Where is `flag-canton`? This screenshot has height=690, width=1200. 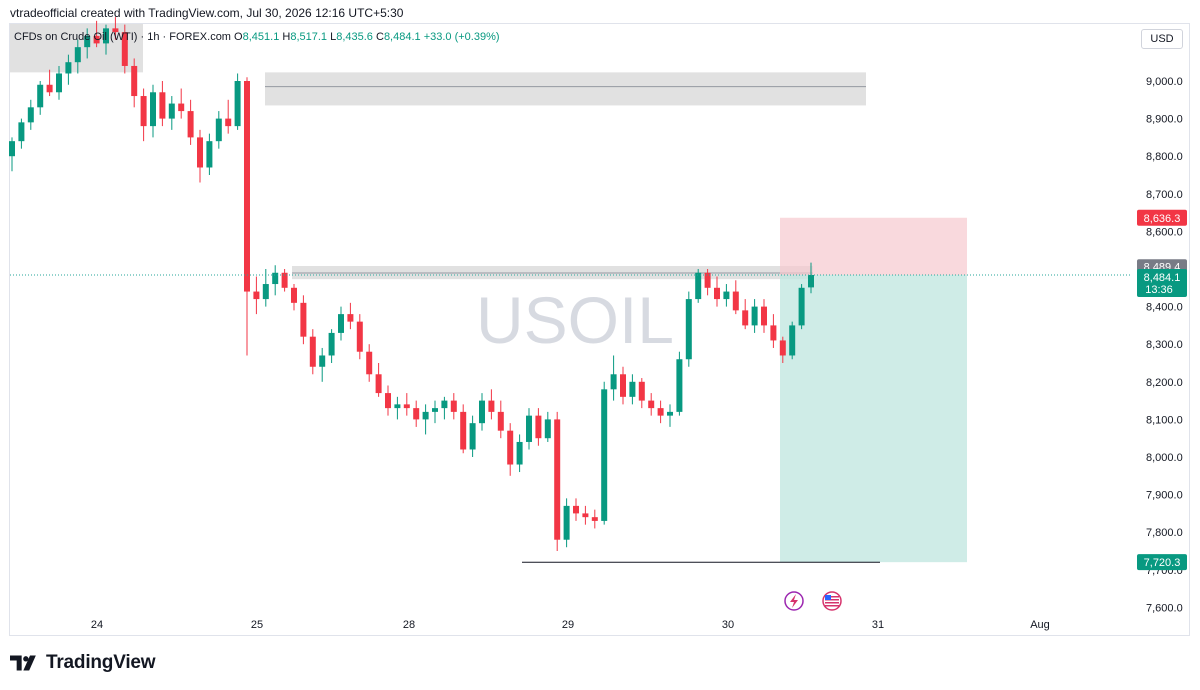 flag-canton is located at coordinates (828, 597).